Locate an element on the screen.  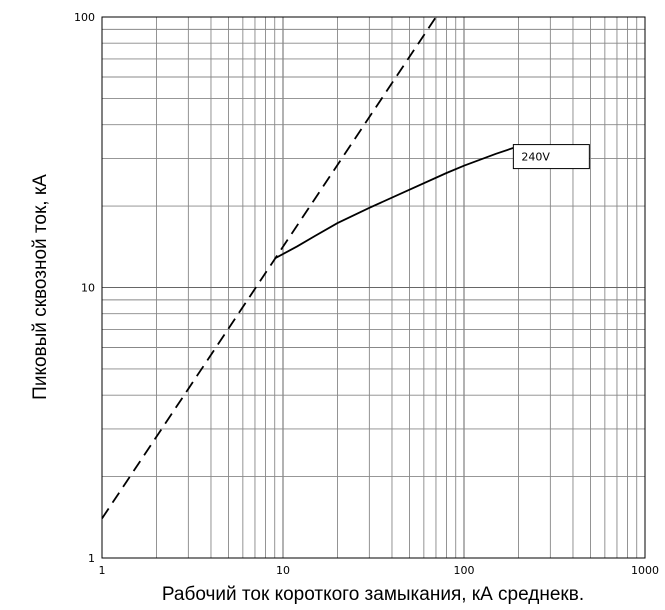
y-tick-label: 10 is located at coordinates (88, 288).